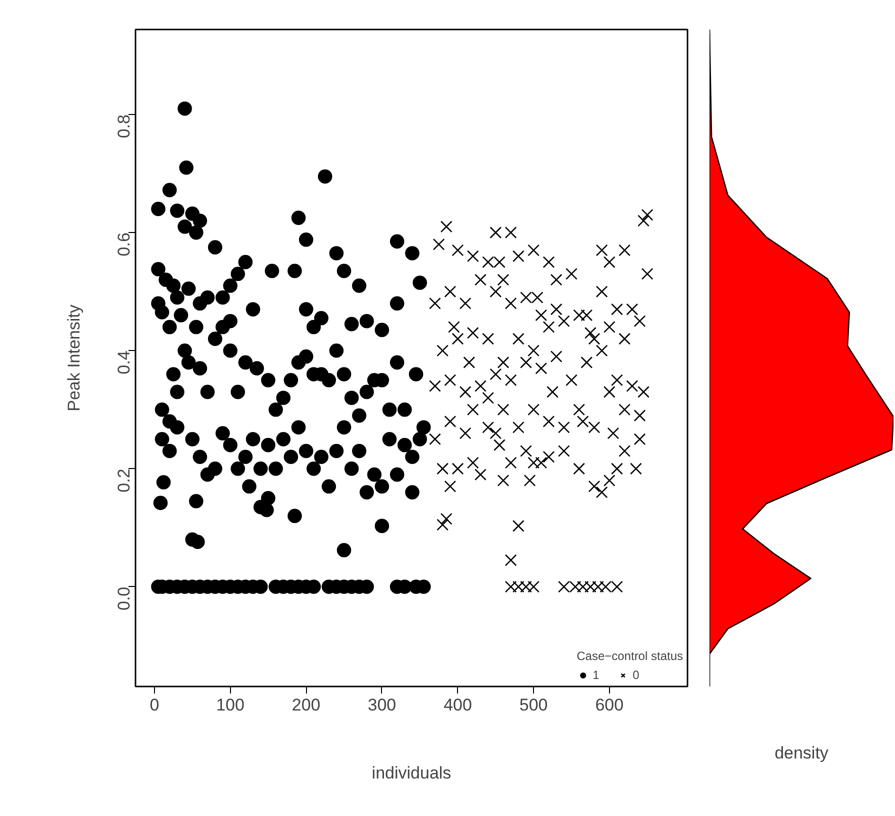 The width and height of the screenshot is (895, 816). Describe the element at coordinates (609, 705) in the screenshot. I see `x-tick-label: 600` at that location.